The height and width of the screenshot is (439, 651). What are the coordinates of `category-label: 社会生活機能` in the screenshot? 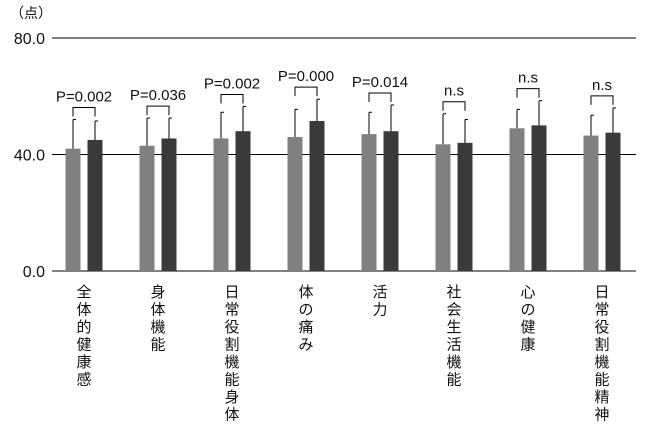 It's located at (453, 336).